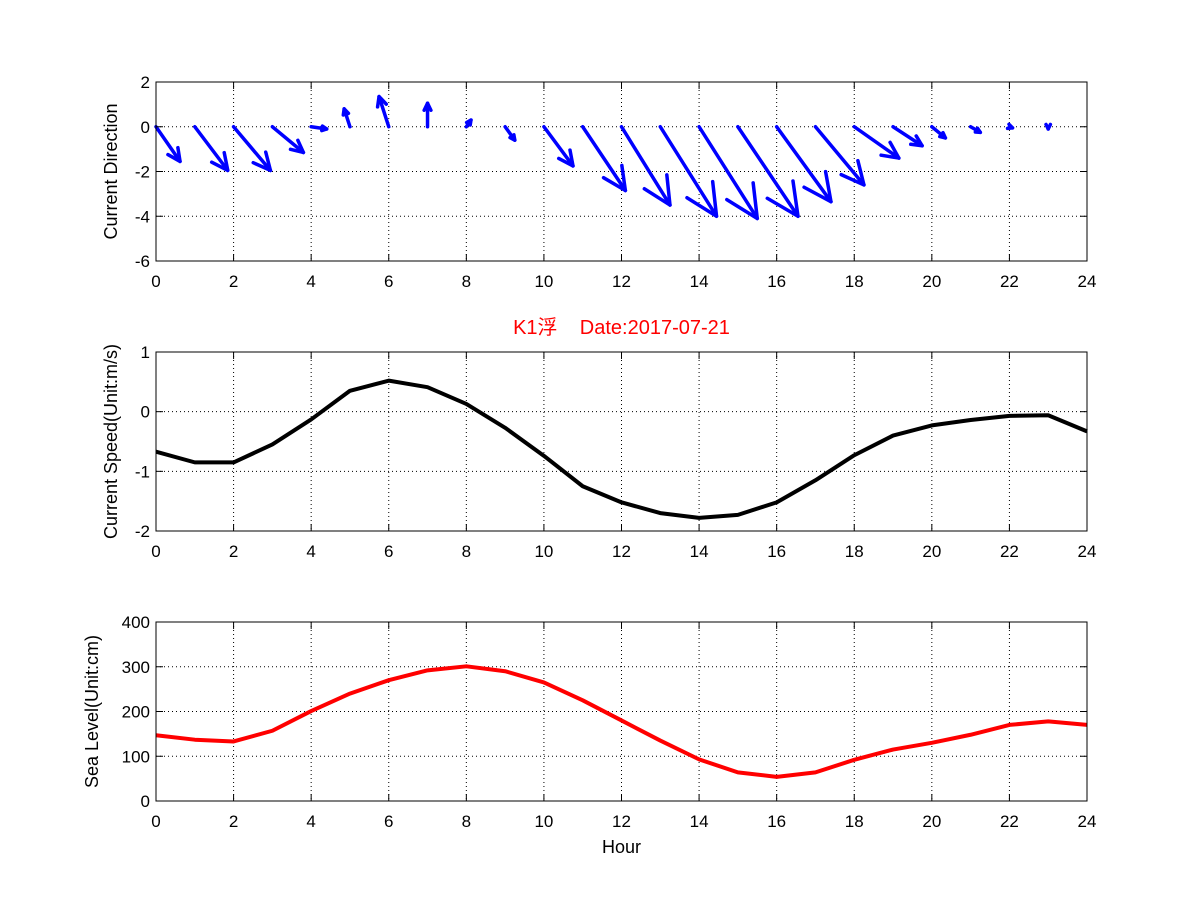  Describe the element at coordinates (111, 441) in the screenshot. I see `current-speed-y-axis-label: Current Speed(Unit:m/s)` at that location.